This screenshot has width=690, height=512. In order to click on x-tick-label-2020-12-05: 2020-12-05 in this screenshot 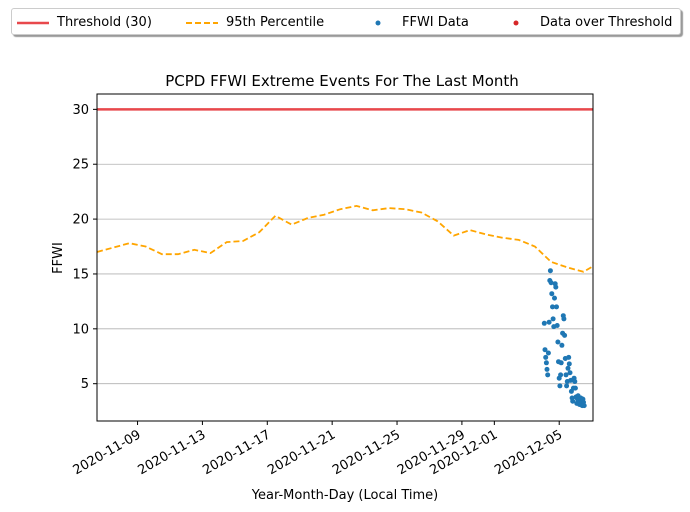, I will do `click(528, 452)`.